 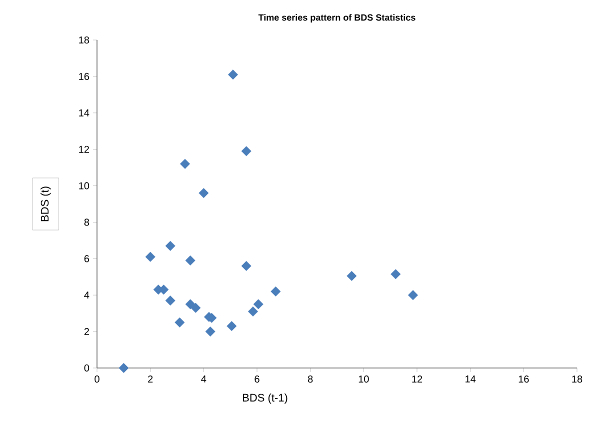 I want to click on chart-title: Time series pattern of BDS Statistics, so click(x=337, y=18).